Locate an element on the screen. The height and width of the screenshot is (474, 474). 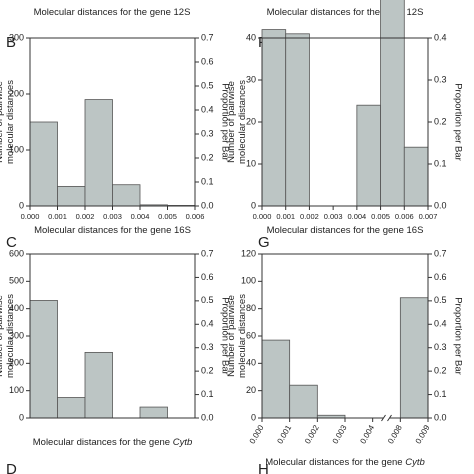
y-tick-label: 40 is located at coordinates (251, 363).